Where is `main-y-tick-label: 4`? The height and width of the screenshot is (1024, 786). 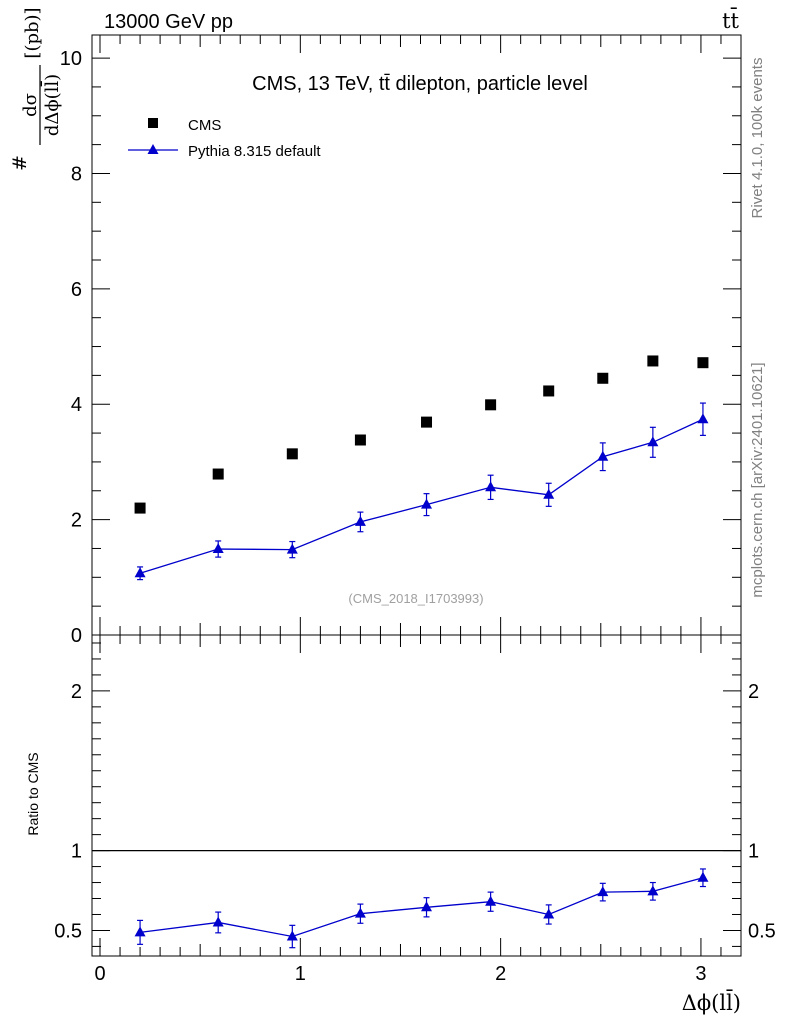 main-y-tick-label: 4 is located at coordinates (76, 405).